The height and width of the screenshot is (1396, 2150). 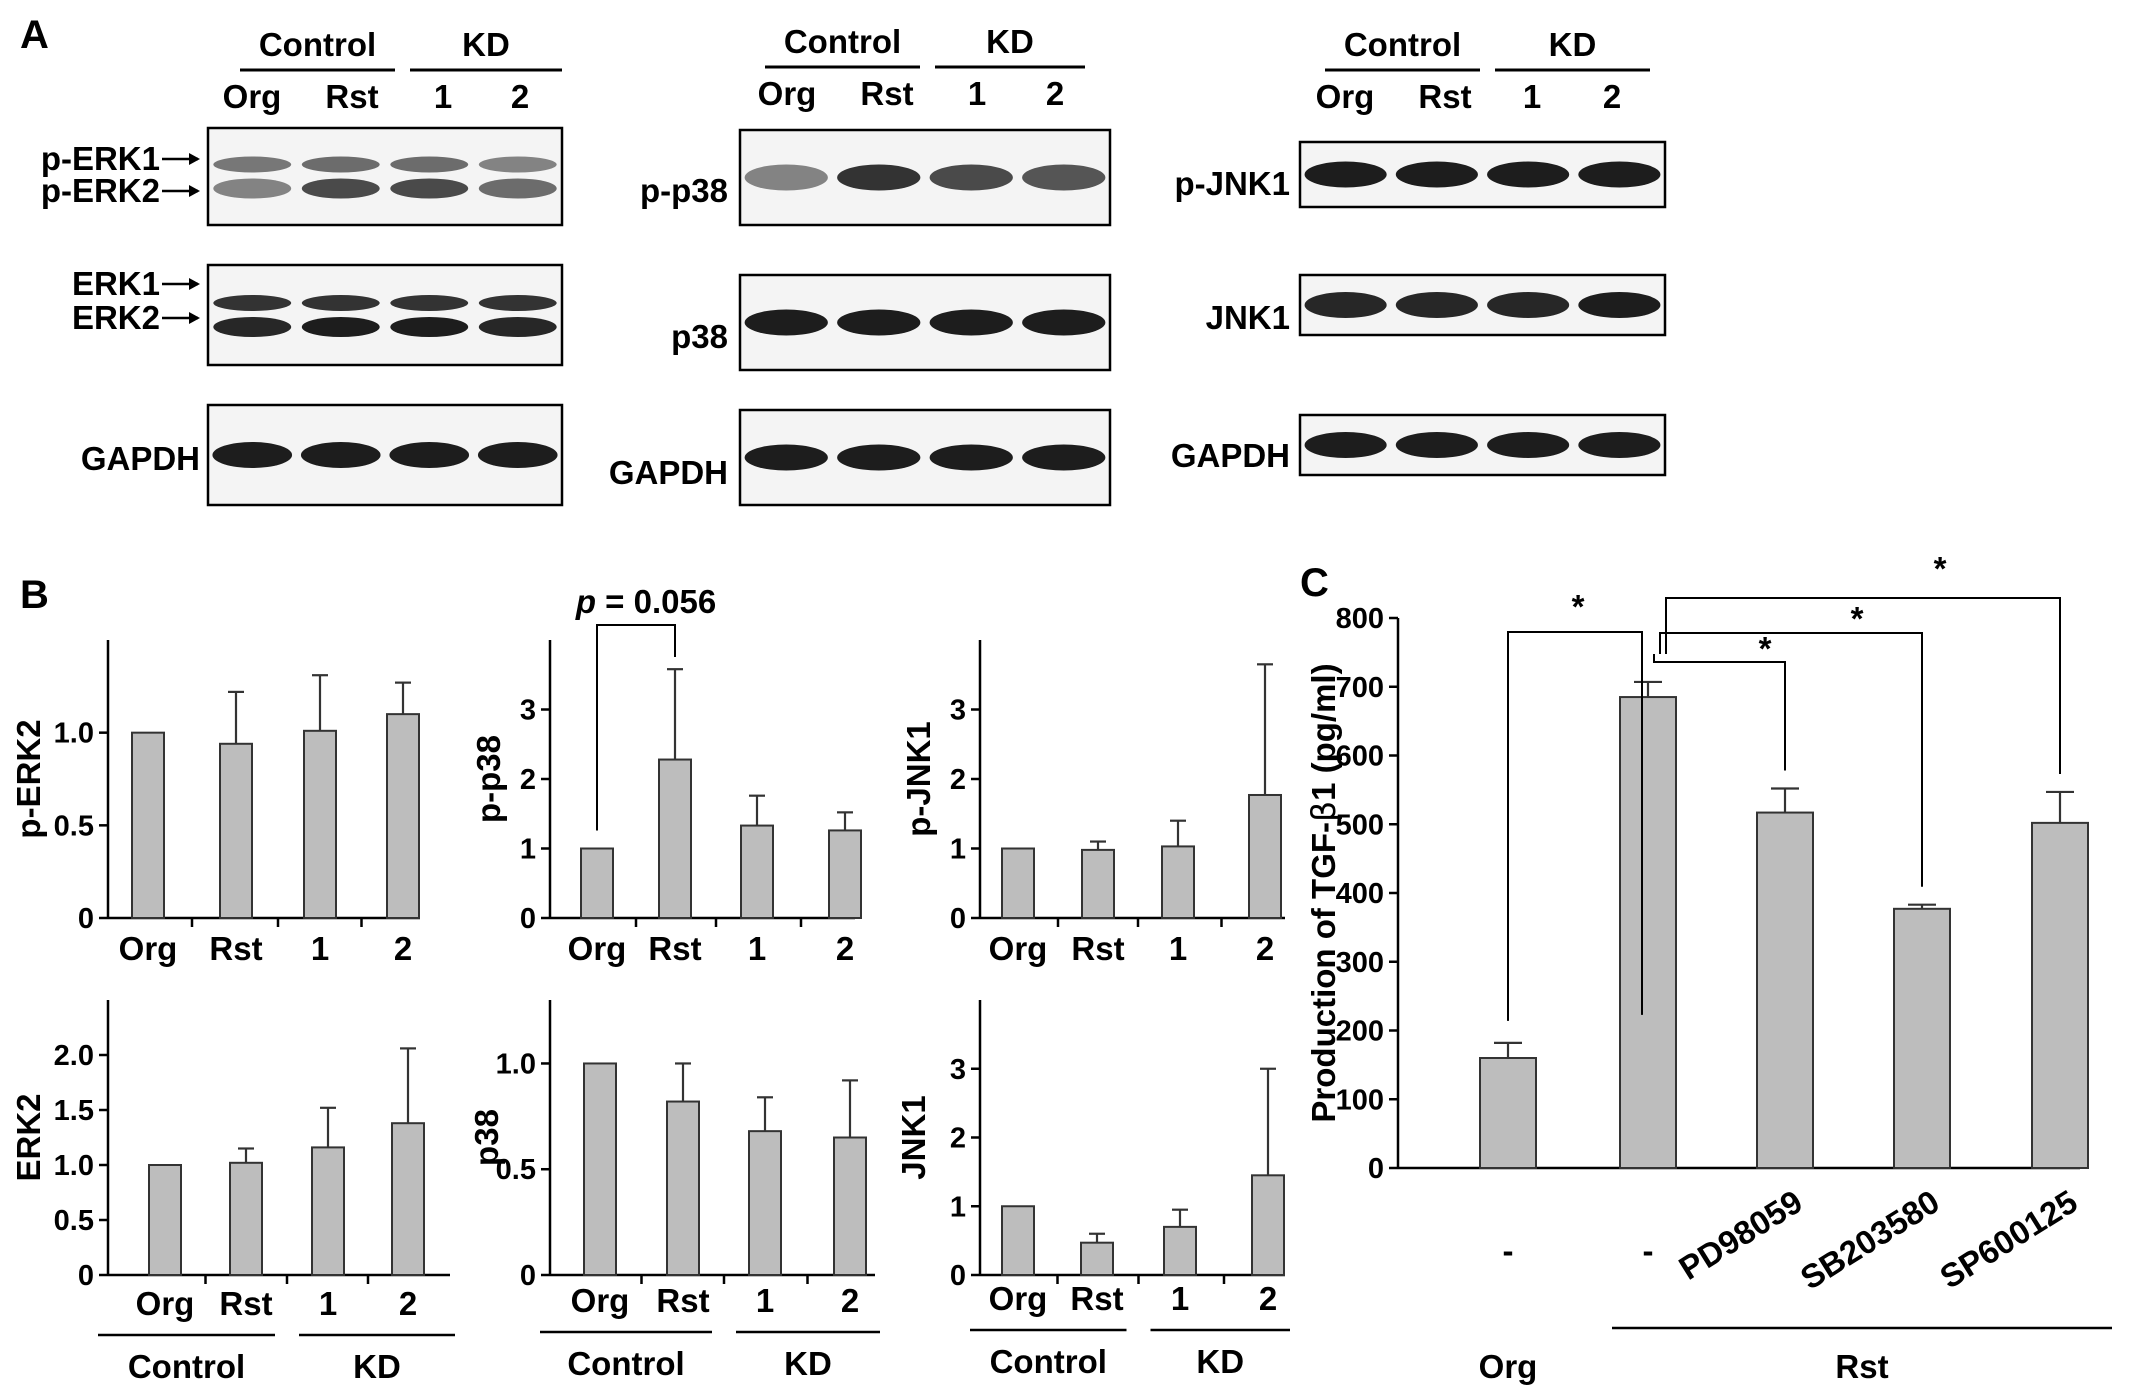 What do you see at coordinates (1740, 1235) in the screenshot?
I see `x-category-label: PD98059` at bounding box center [1740, 1235].